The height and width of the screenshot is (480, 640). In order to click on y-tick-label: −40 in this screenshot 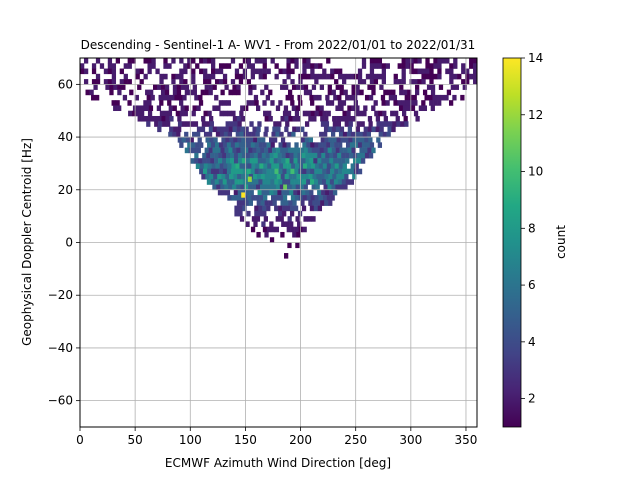, I will do `click(60, 348)`.